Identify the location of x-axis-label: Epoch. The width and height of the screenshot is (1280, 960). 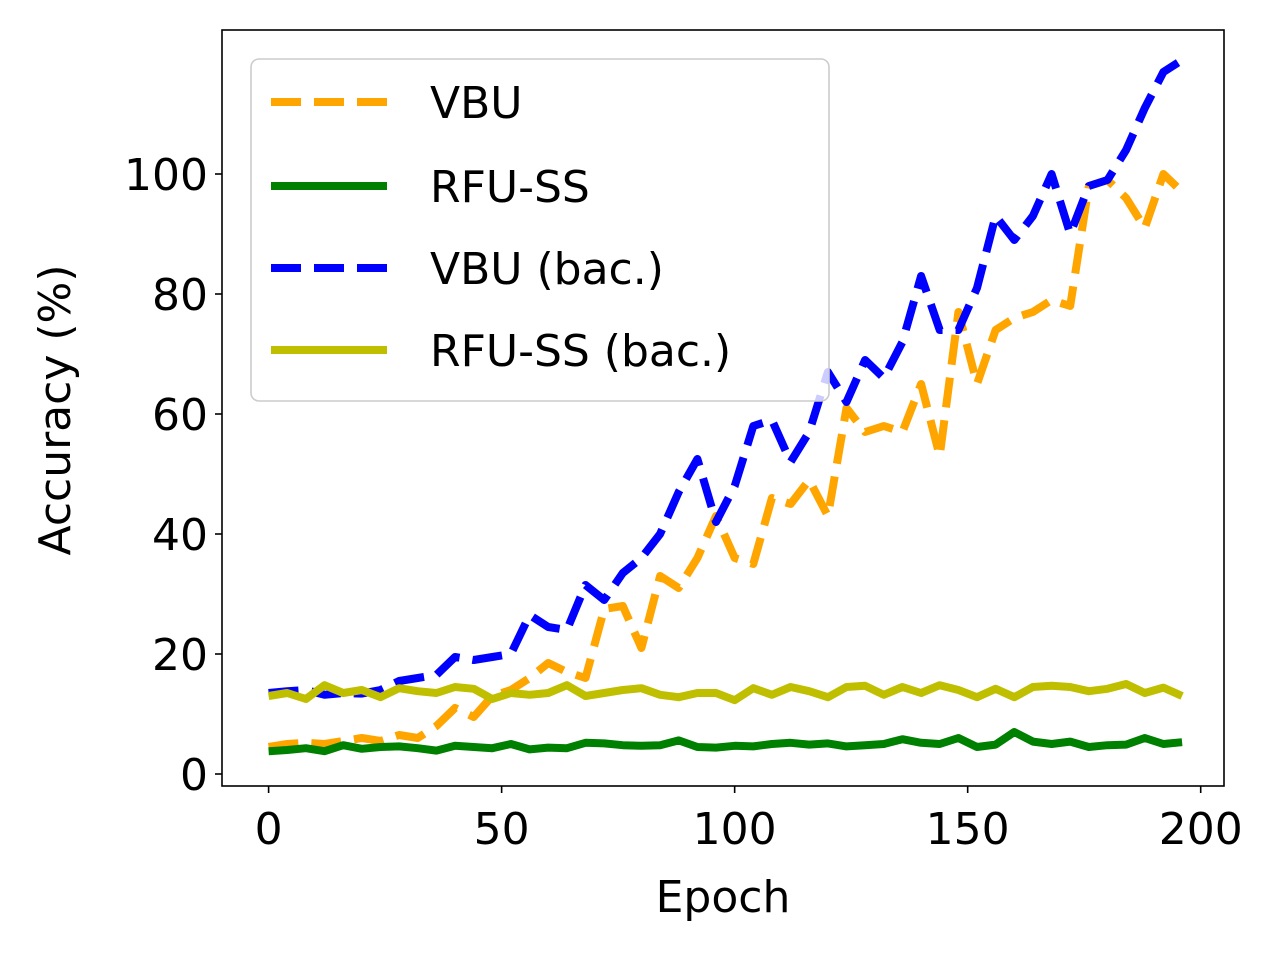
(723, 897).